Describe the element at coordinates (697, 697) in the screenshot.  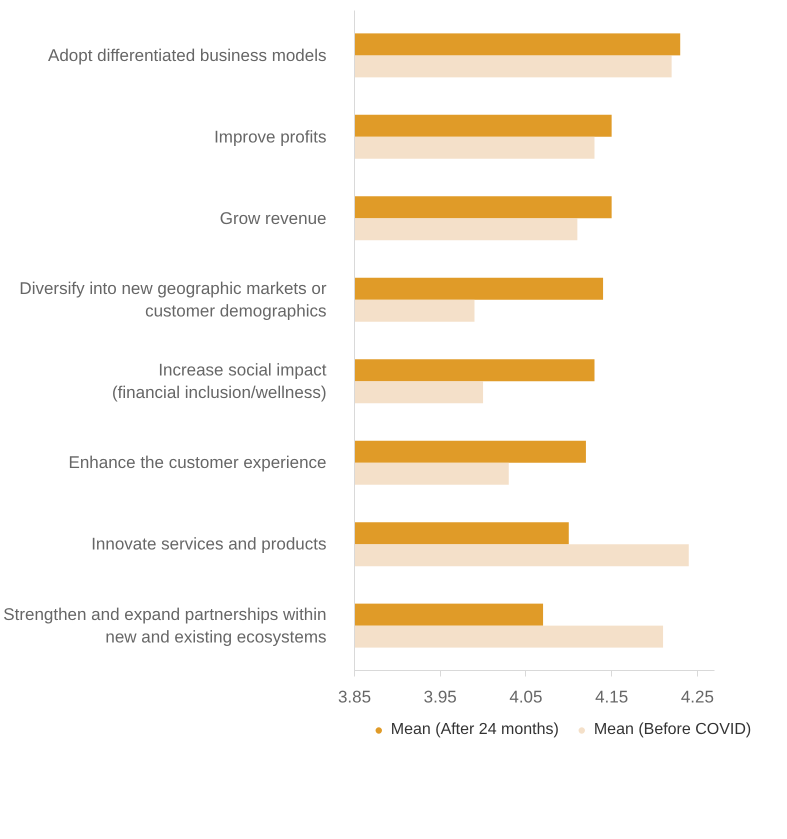
I see `x-tick-label: 4.25` at that location.